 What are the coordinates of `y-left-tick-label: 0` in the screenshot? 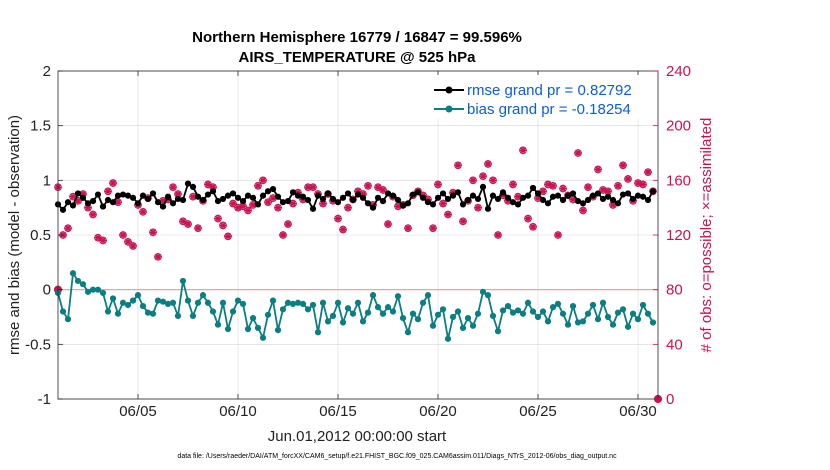 It's located at (47, 290).